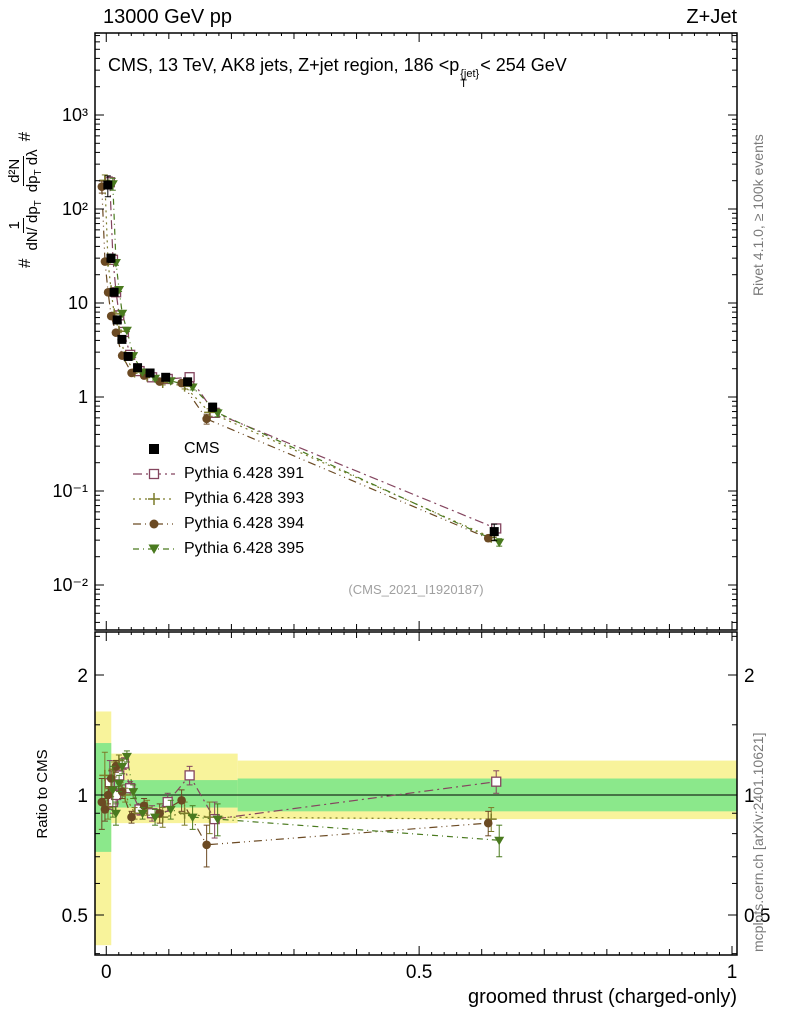  Describe the element at coordinates (244, 498) in the screenshot. I see `legend-label: Pythia 6.428 393` at that location.